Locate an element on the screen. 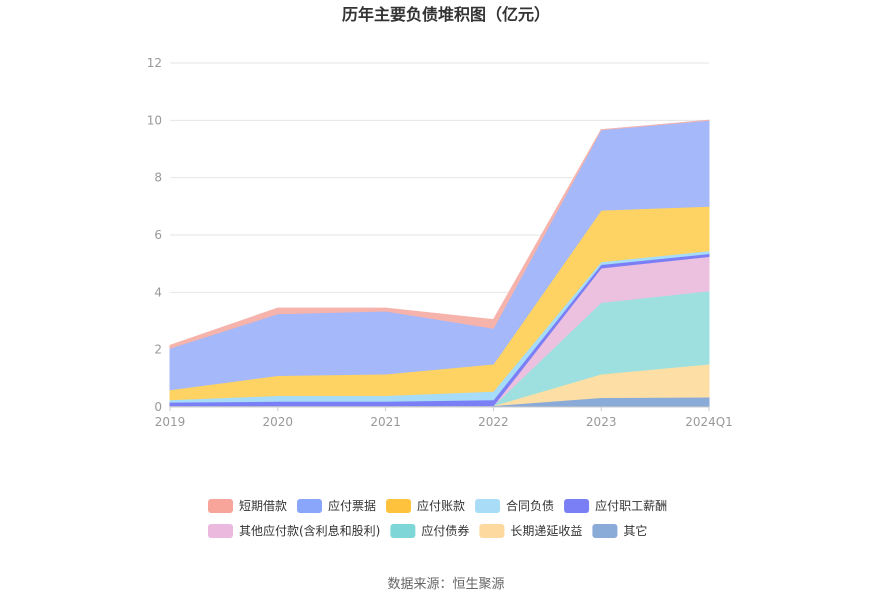 This screenshot has width=893, height=607. legend-item: 应付账款 is located at coordinates (425, 505).